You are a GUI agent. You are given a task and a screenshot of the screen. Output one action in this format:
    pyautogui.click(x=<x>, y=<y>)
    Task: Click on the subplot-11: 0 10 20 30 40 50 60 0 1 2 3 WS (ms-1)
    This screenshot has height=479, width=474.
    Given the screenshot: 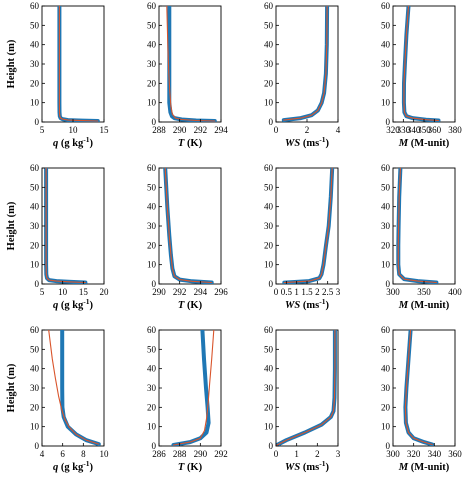 What is the action you would take?
    pyautogui.click(x=302, y=399)
    